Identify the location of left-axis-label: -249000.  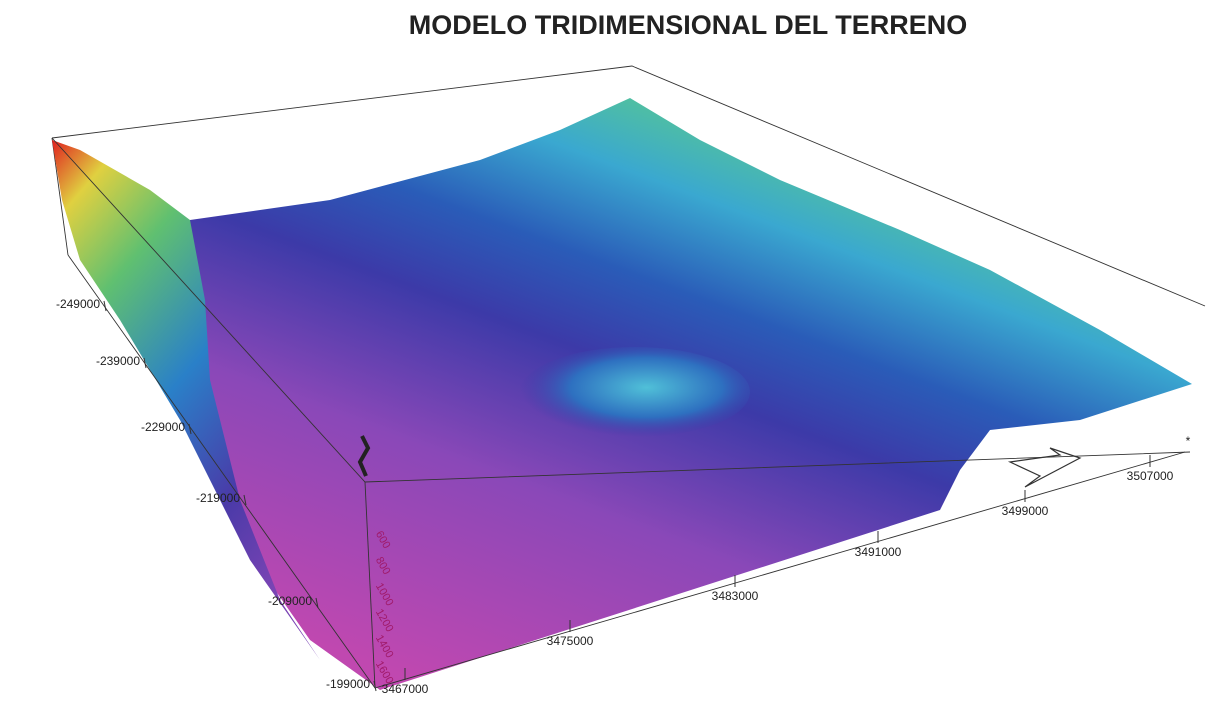
(78, 304).